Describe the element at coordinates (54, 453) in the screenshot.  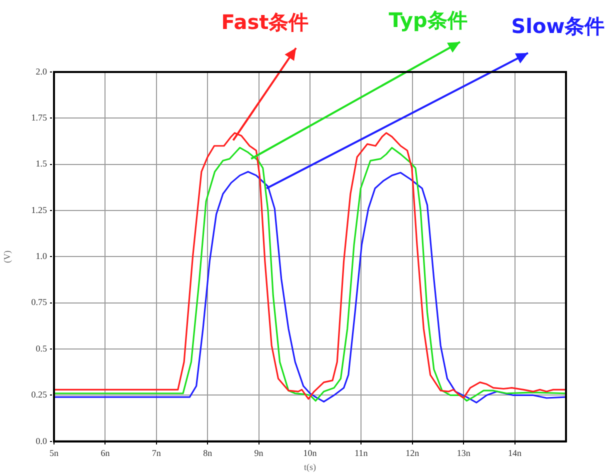
I see `x-tick-label: 5n` at that location.